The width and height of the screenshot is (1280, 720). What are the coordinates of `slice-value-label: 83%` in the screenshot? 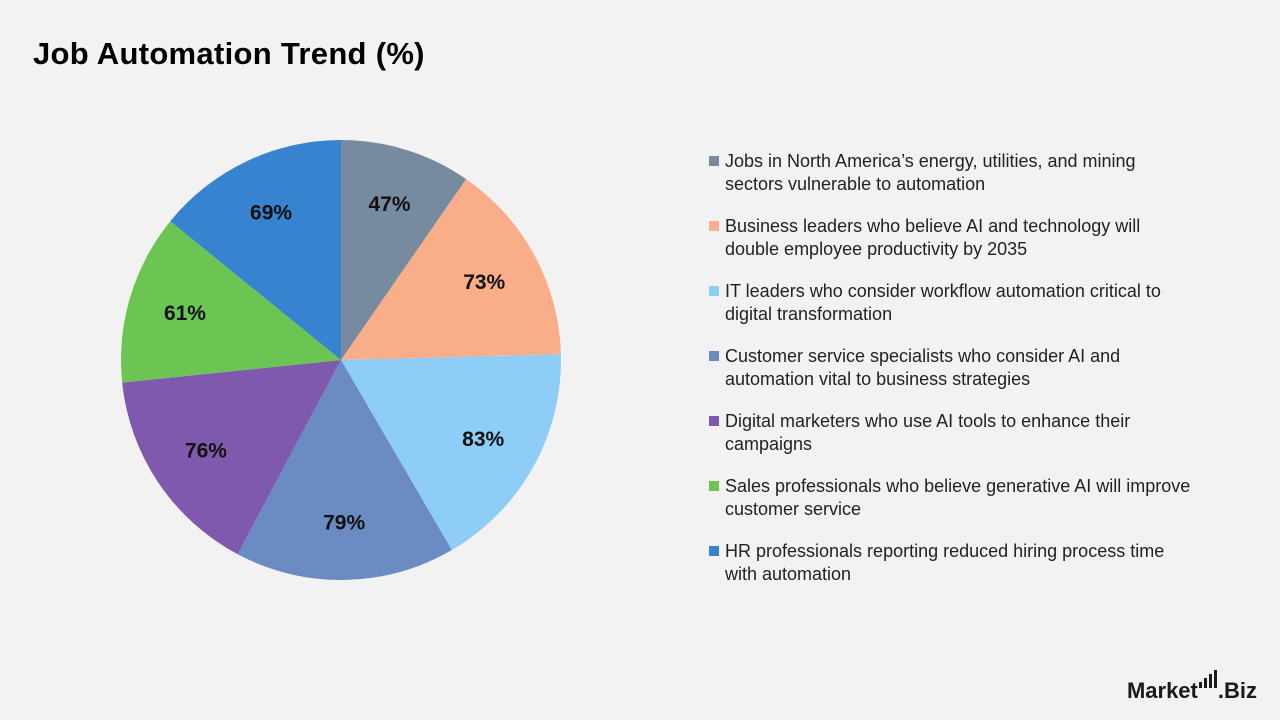 It's located at (483, 439).